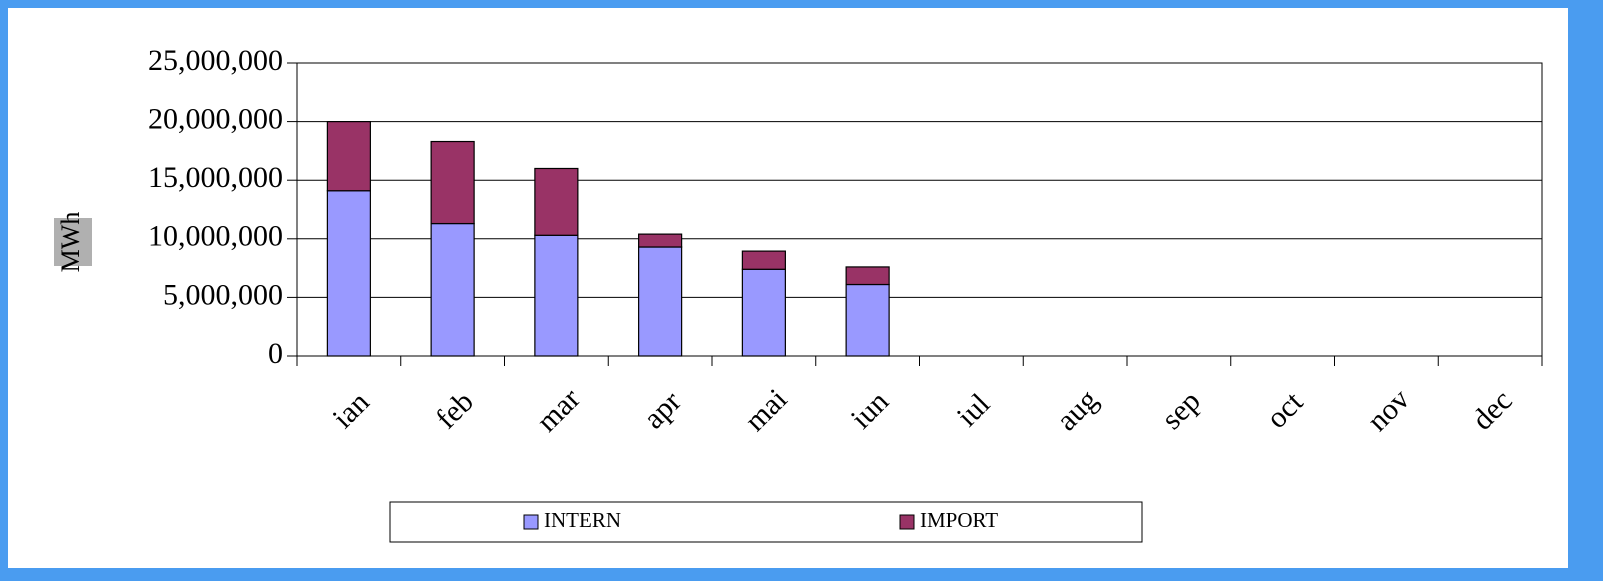  What do you see at coordinates (275, 353) in the screenshot?
I see `y-tick-label: 0` at bounding box center [275, 353].